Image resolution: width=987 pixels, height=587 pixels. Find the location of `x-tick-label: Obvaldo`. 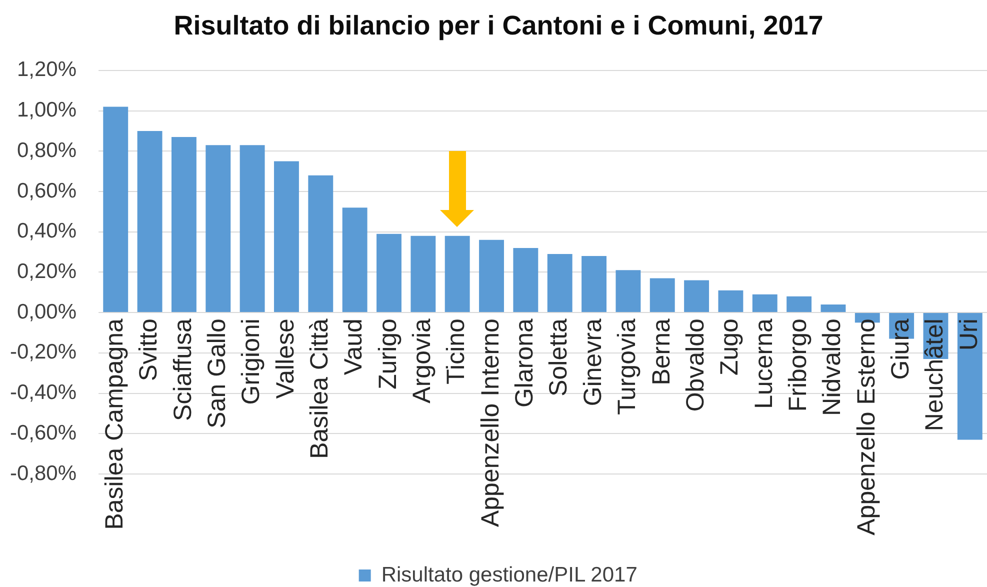

x-tick-label: Obvaldo is located at coordinates (695, 365).